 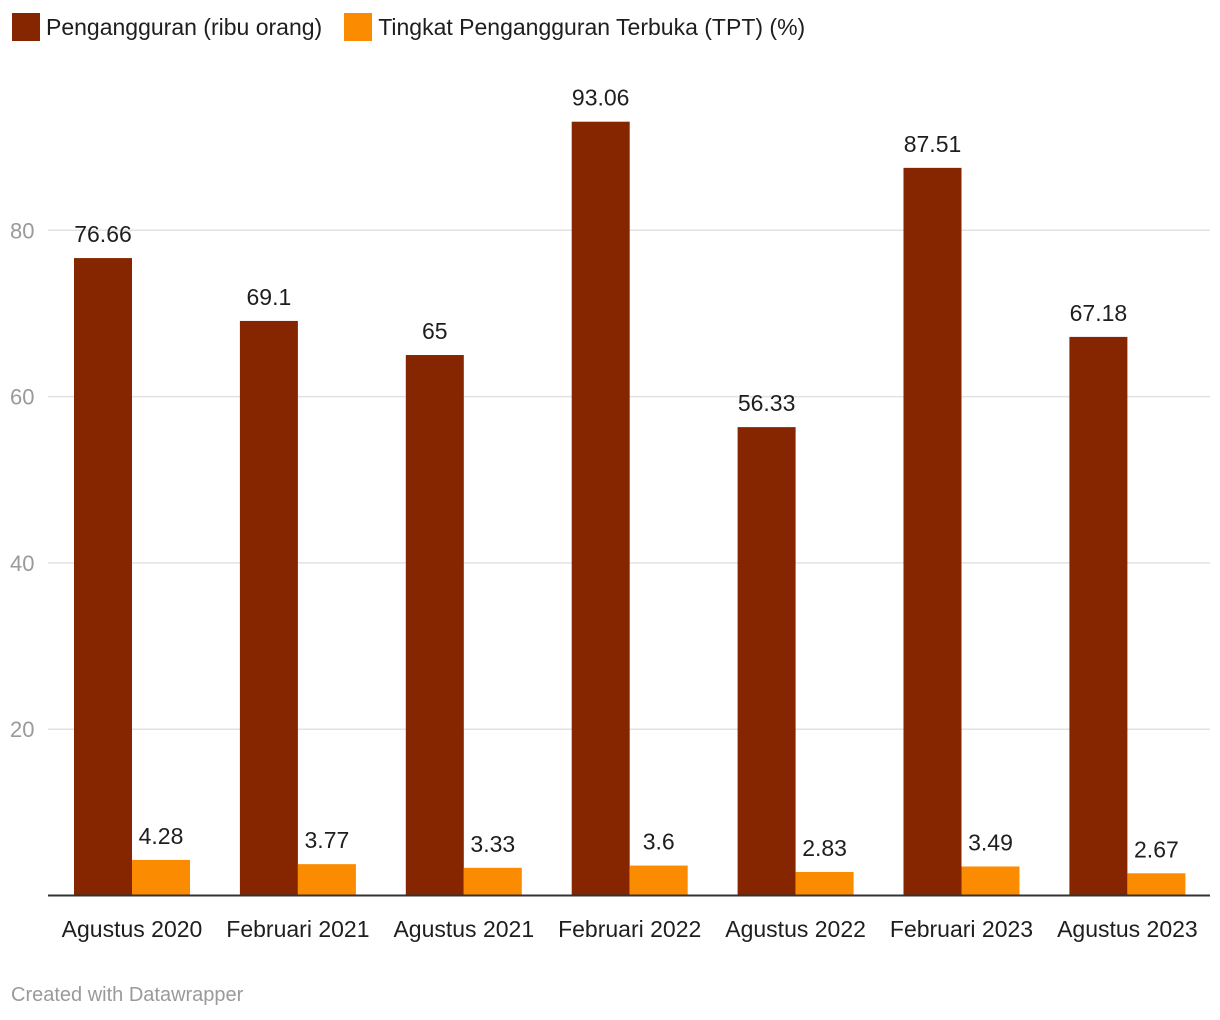 I want to click on y-tick-label: 60, so click(x=22, y=397).